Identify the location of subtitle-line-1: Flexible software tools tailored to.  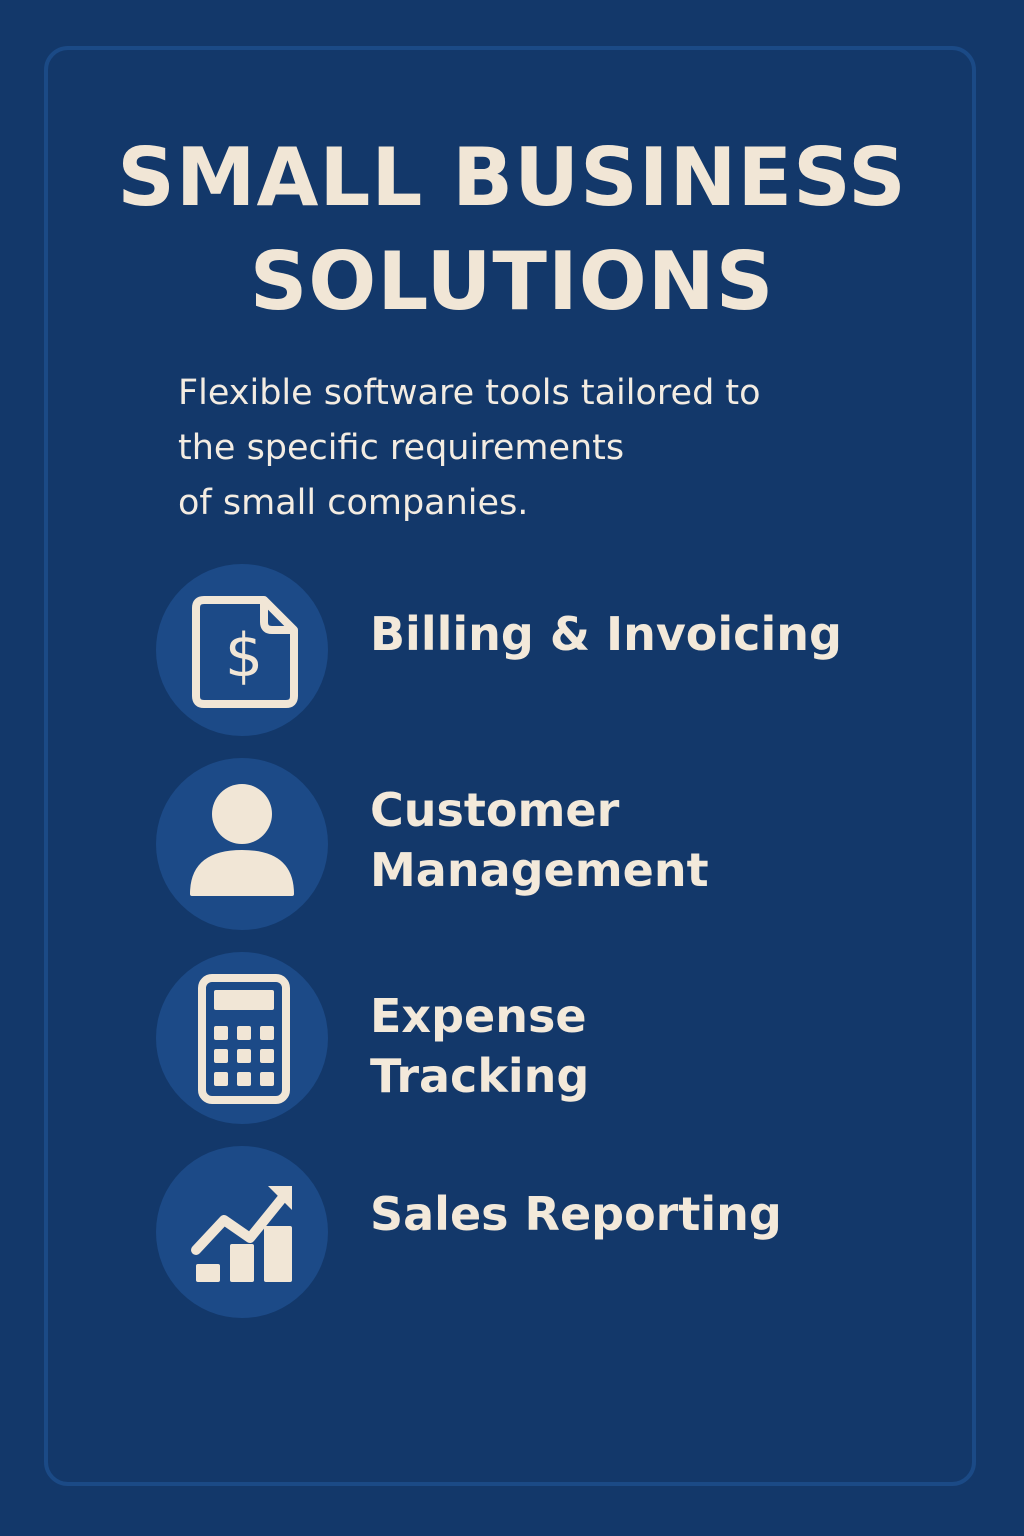
(469, 393).